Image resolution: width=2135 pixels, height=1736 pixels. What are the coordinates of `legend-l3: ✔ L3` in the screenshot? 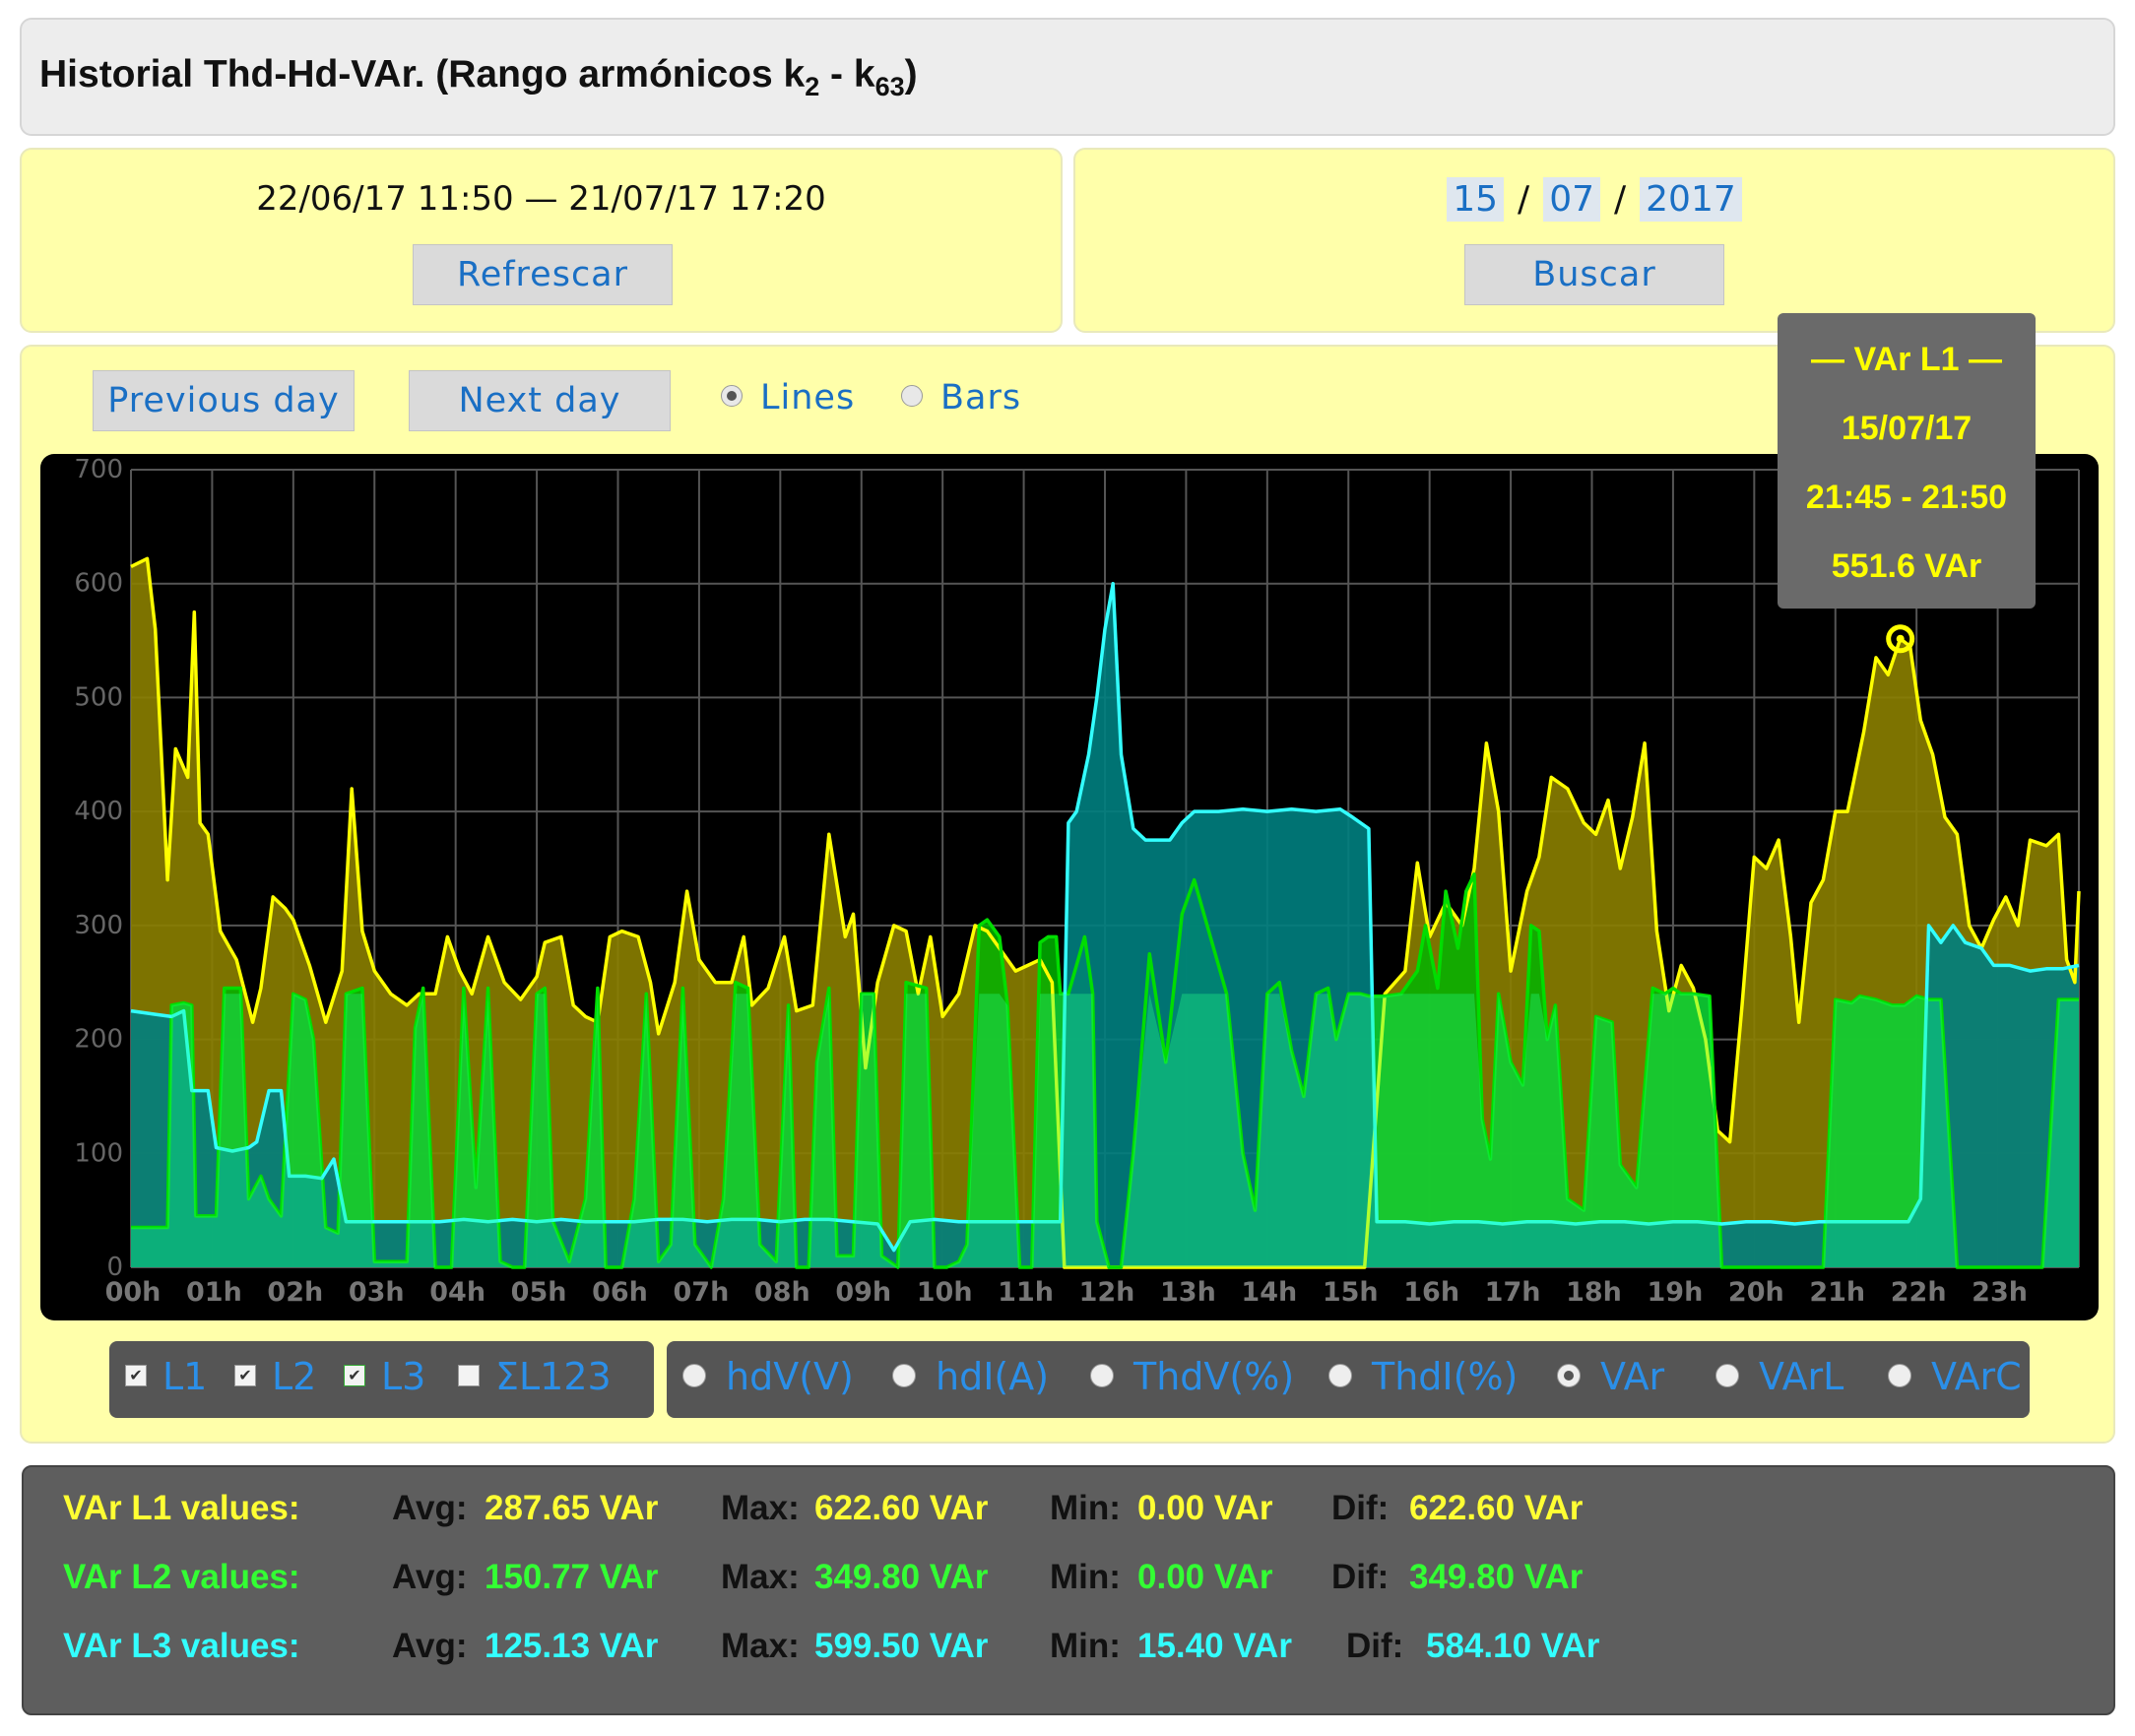 It's located at (384, 1376).